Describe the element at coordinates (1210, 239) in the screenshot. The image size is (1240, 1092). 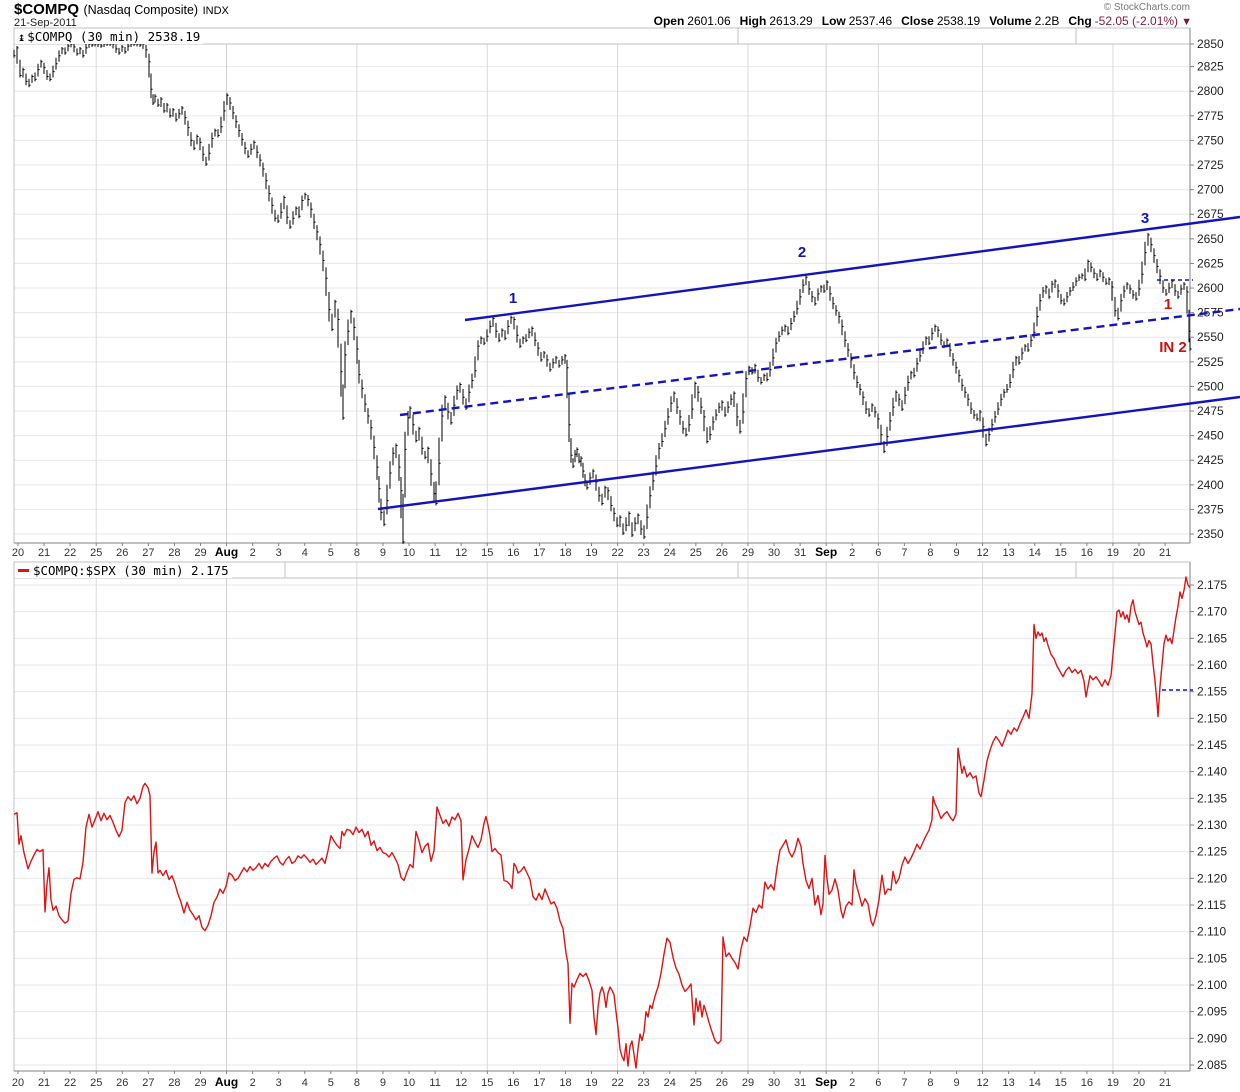
I see `y-axis-label: 2650` at that location.